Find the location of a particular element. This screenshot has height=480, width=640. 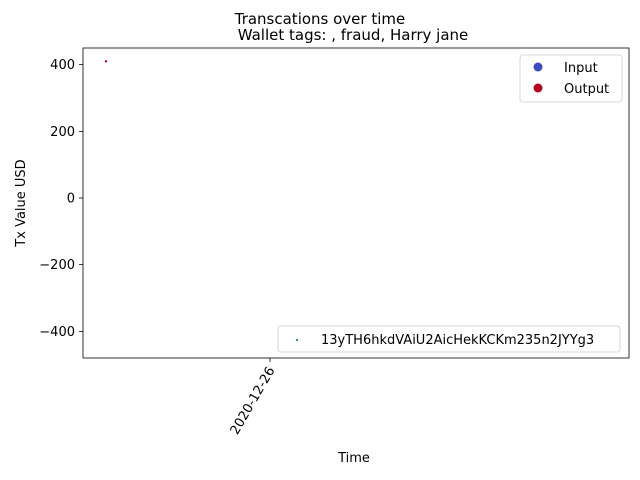

y-tick-label: −200 is located at coordinates (57, 265).